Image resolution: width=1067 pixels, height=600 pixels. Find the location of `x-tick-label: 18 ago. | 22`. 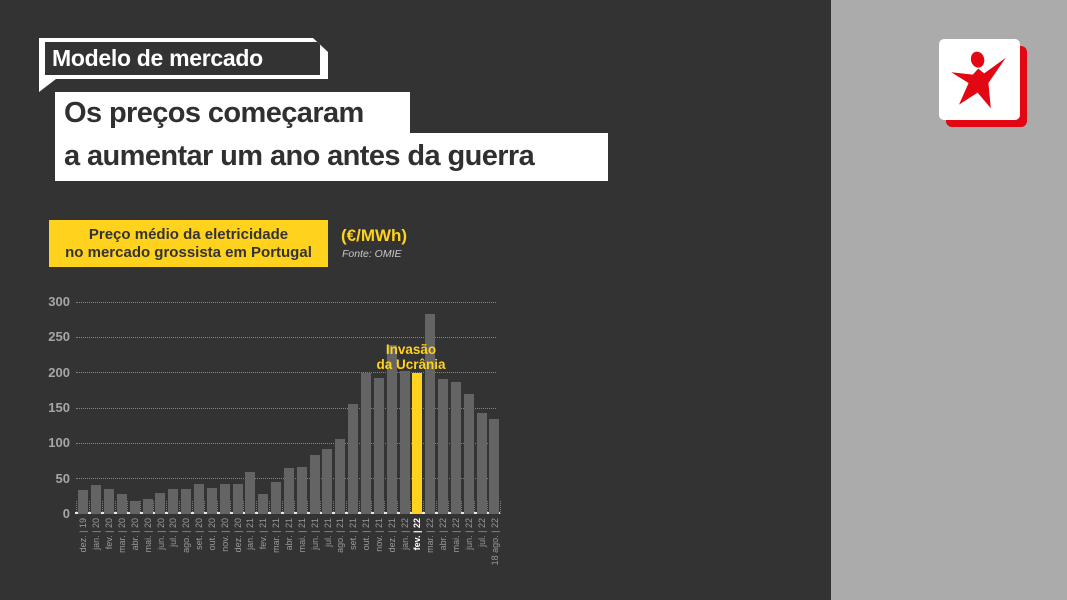

x-tick-label: 18 ago. | 22 is located at coordinates (495, 541).